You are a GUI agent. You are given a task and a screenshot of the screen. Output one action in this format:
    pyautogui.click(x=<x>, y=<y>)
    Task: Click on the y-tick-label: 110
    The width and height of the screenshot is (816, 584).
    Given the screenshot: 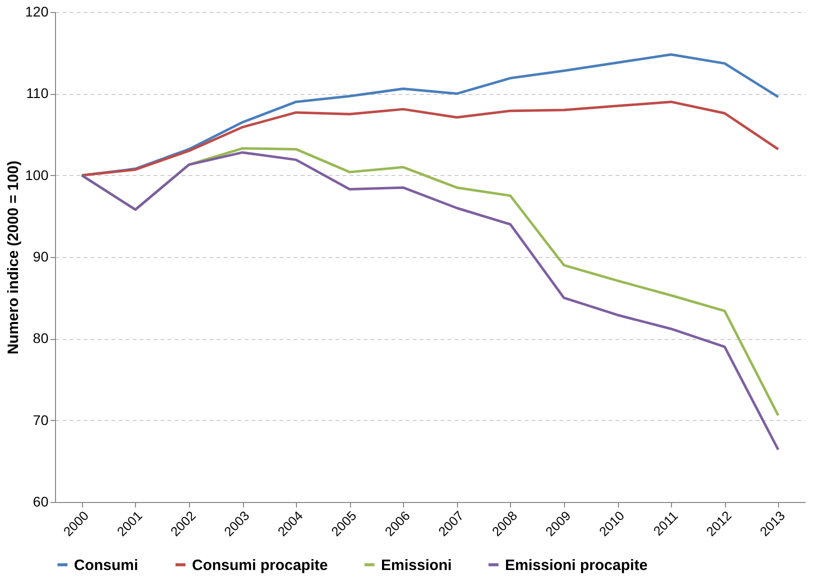 What is the action you would take?
    pyautogui.click(x=37, y=93)
    